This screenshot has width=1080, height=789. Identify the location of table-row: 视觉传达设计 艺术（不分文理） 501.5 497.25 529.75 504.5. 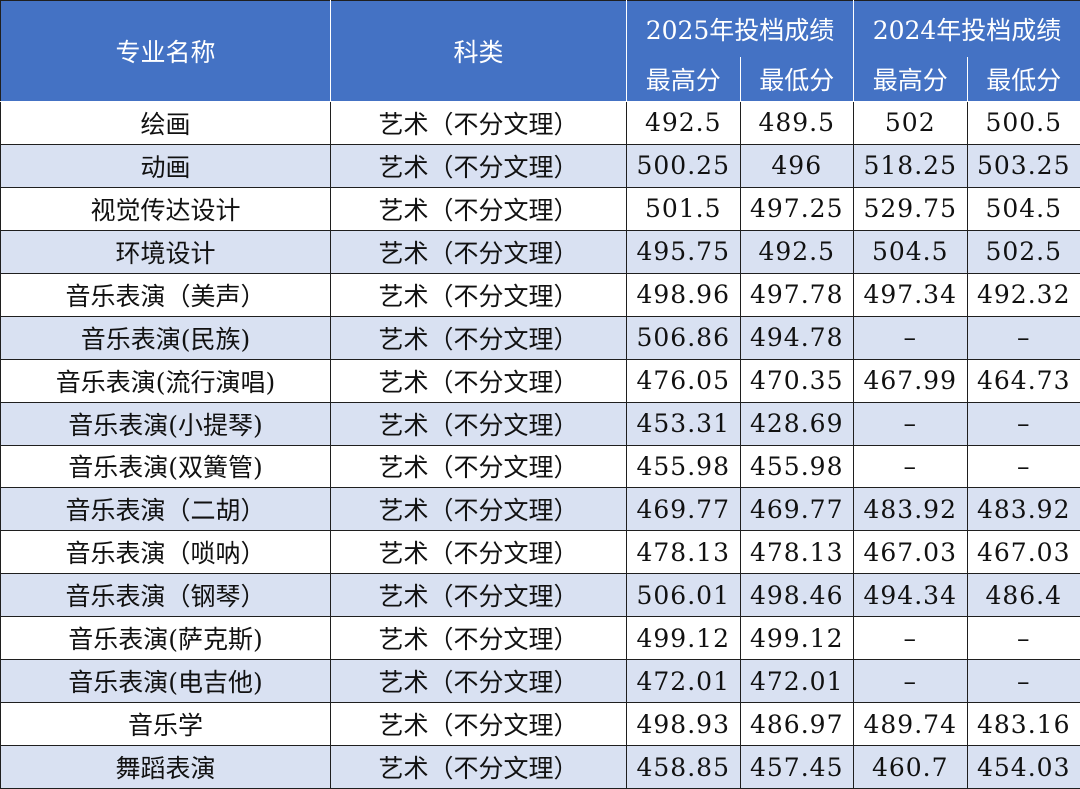
(540, 208).